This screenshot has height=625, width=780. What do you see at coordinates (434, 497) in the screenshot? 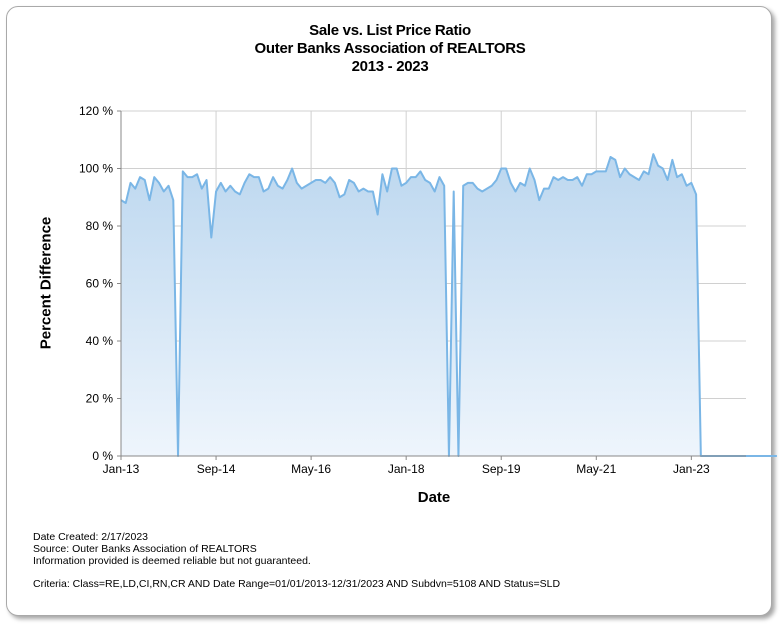
I see `x-axis-title: Date` at bounding box center [434, 497].